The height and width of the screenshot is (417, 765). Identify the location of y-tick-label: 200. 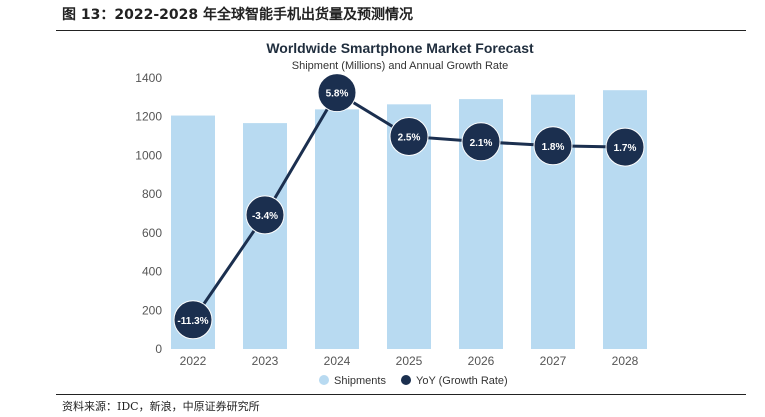
(152, 310).